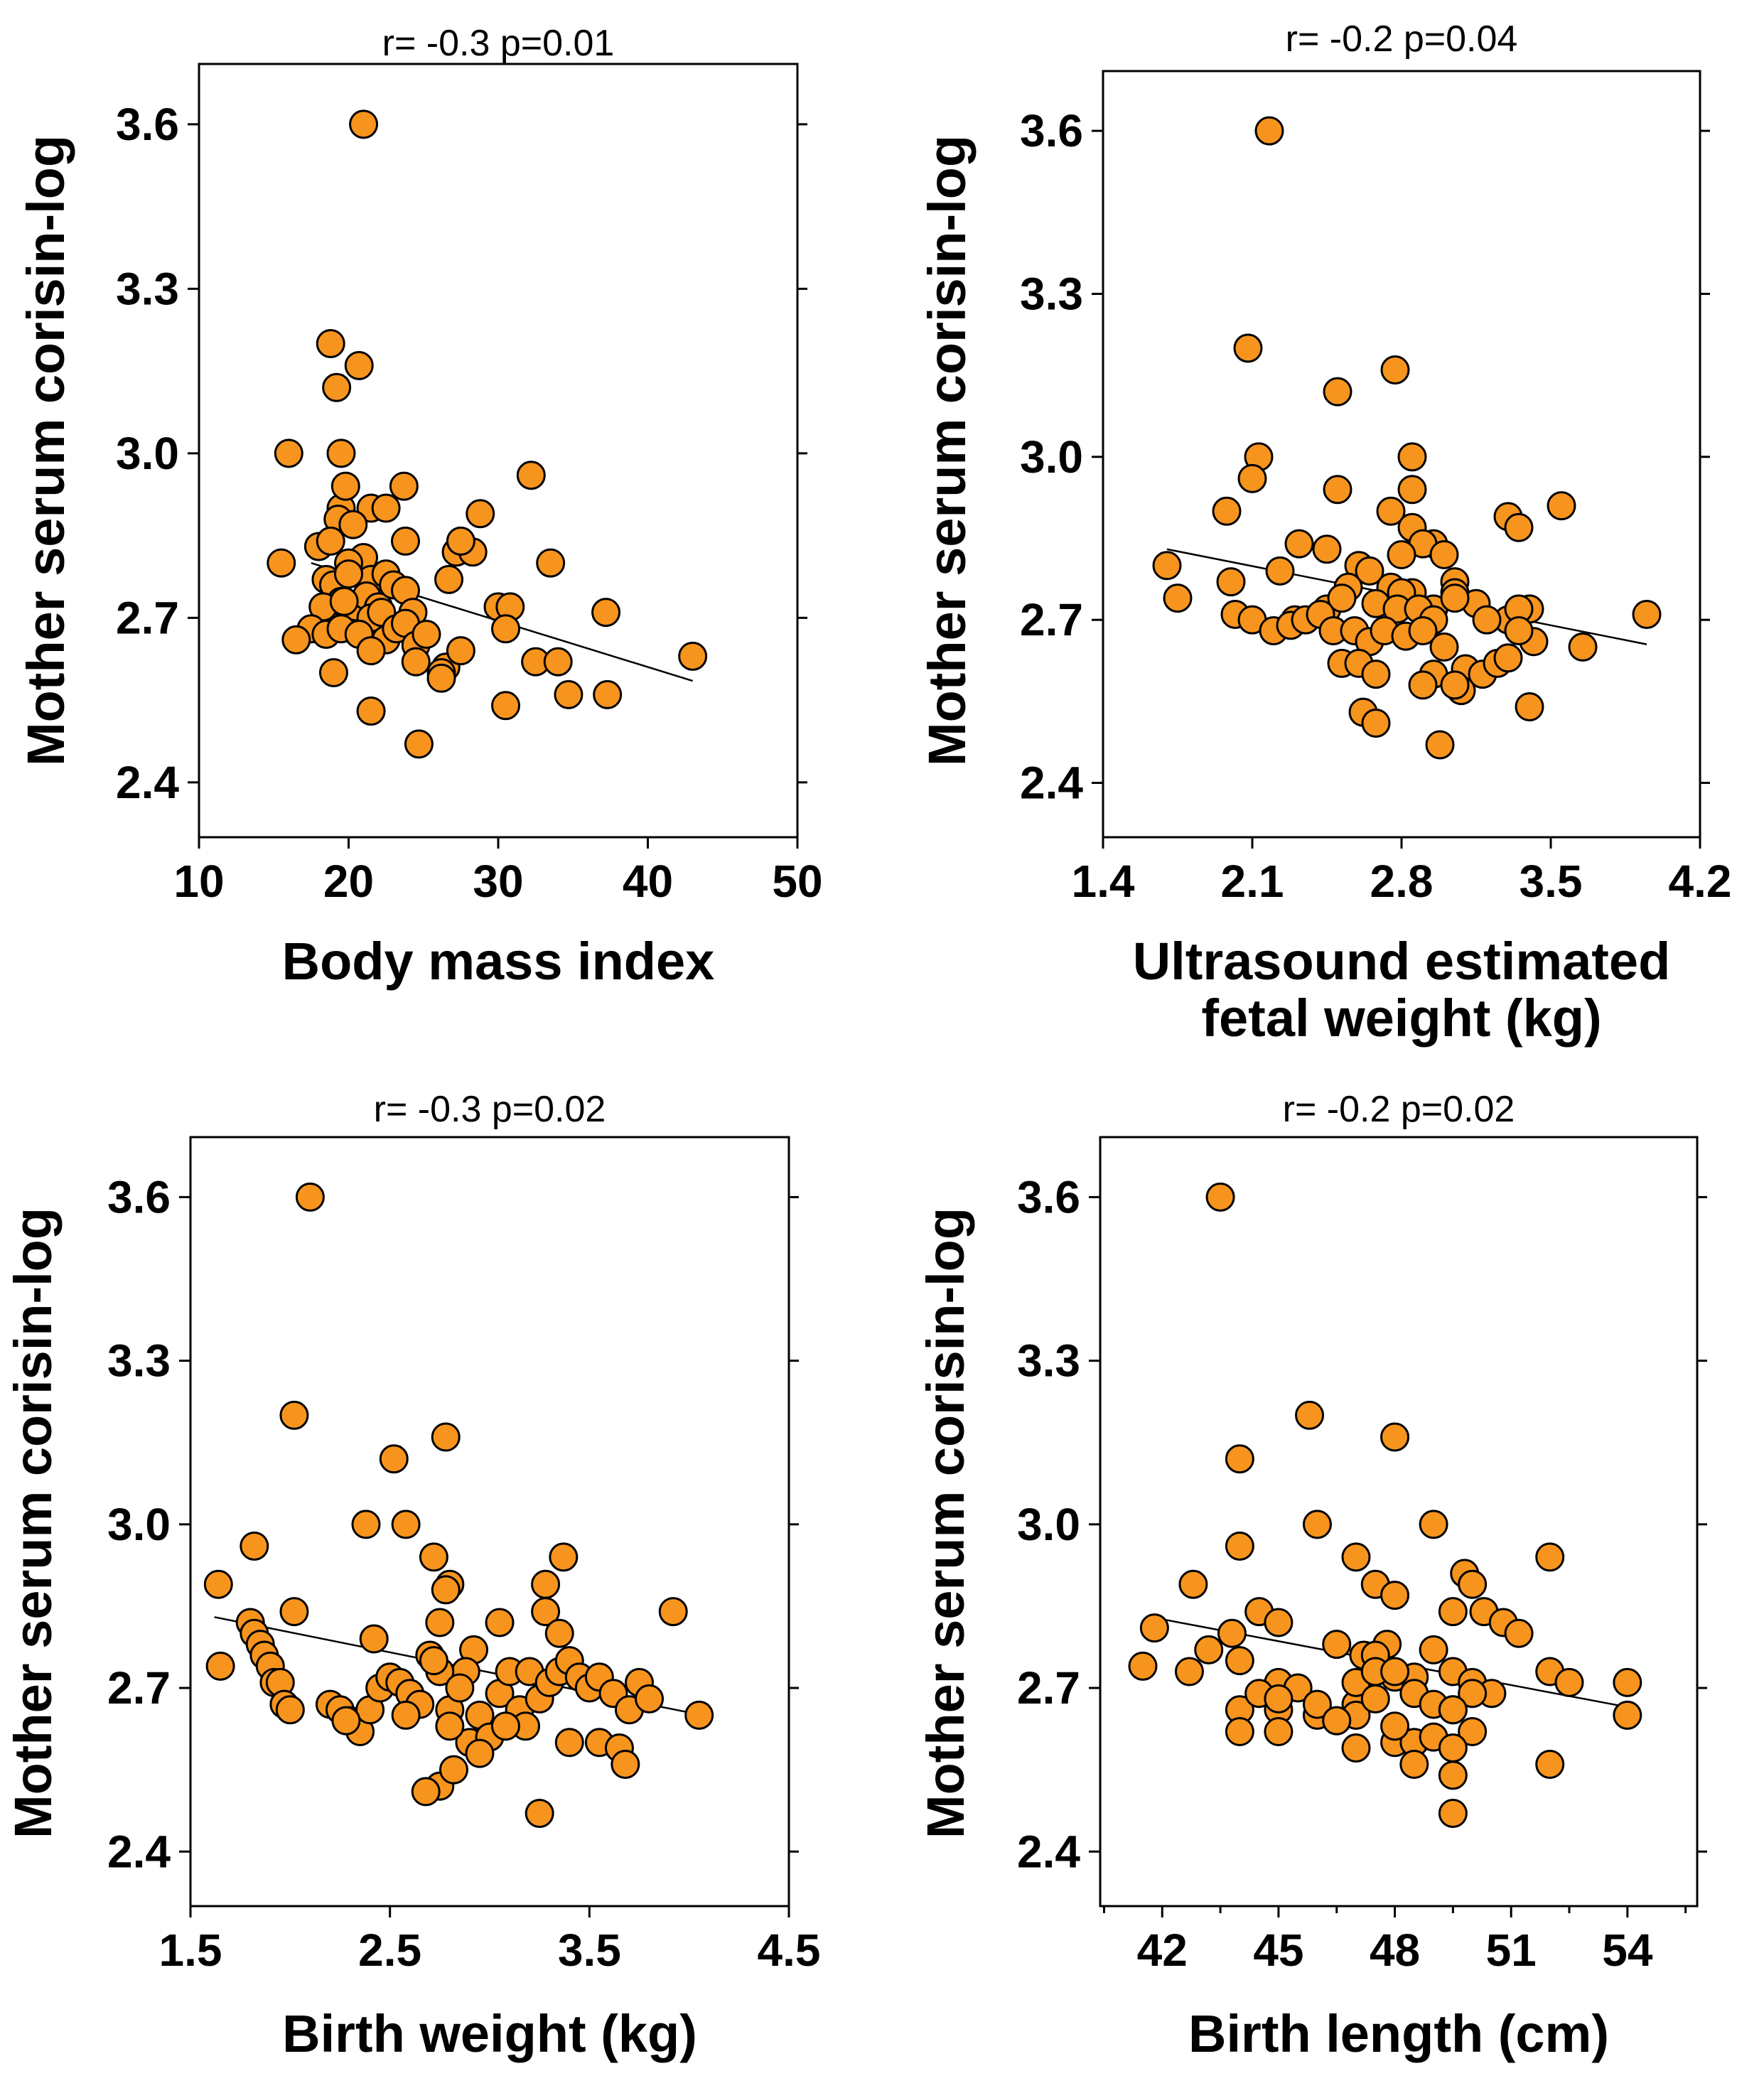 This screenshot has height=2098, width=1764. Describe the element at coordinates (1399, 1522) in the screenshot. I see `plot-frame` at that location.